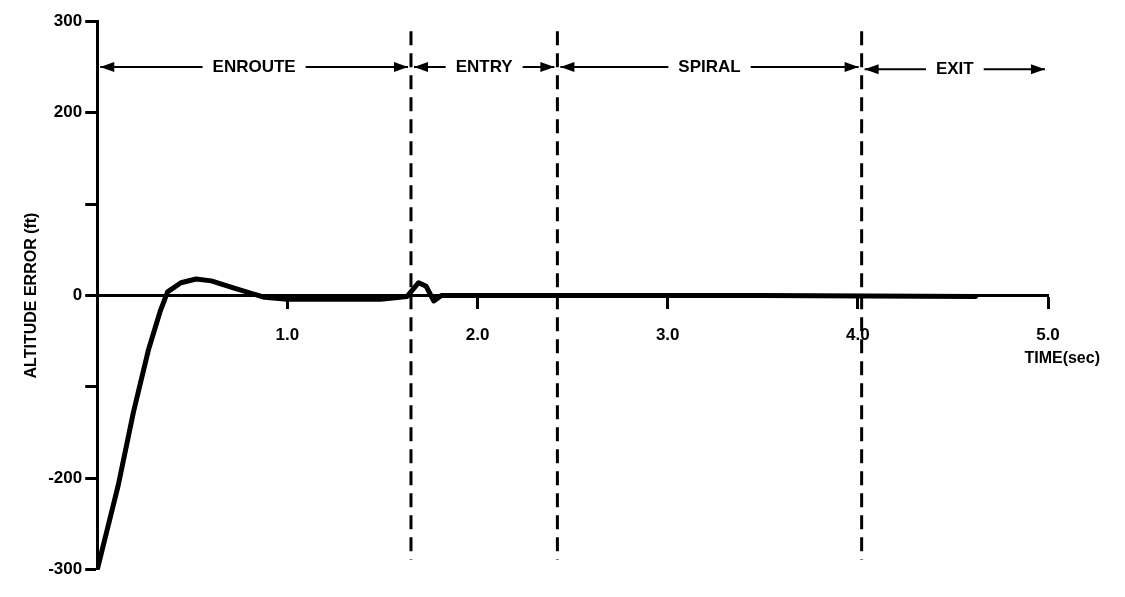 The image size is (1125, 597). I want to click on y-tick-label: -300, so click(65, 569).